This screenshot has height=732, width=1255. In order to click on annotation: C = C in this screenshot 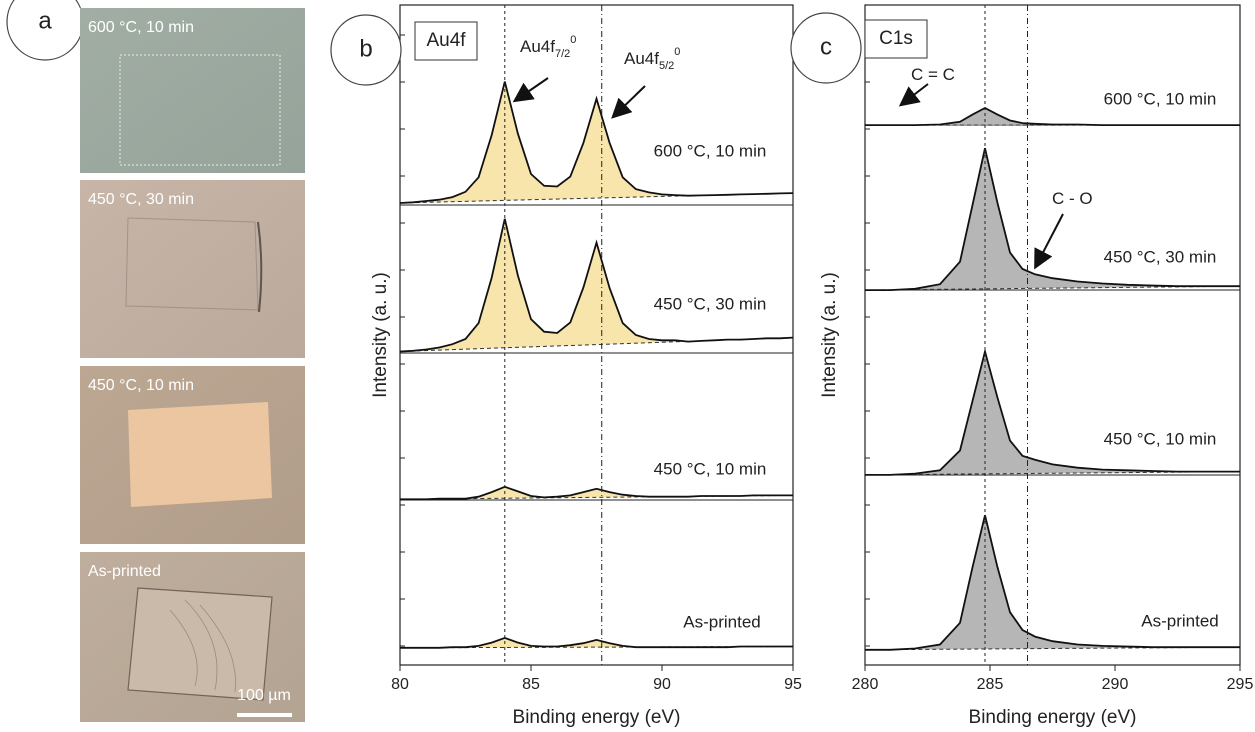, I will do `click(933, 74)`.